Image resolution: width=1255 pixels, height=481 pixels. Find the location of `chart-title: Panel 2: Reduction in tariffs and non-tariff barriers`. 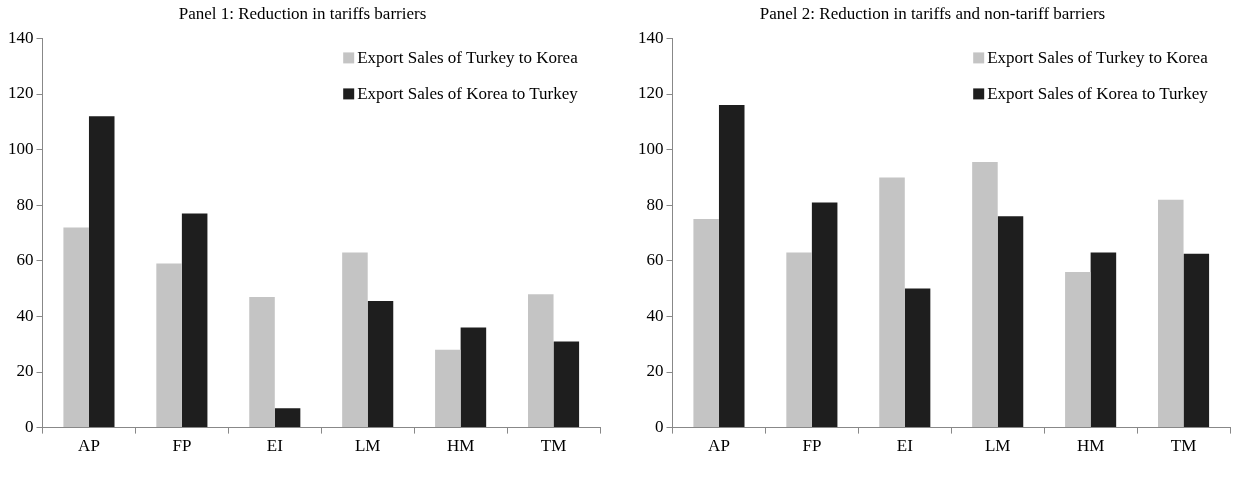

chart-title: Panel 2: Reduction in tariffs and non-tariff barriers is located at coordinates (932, 13).